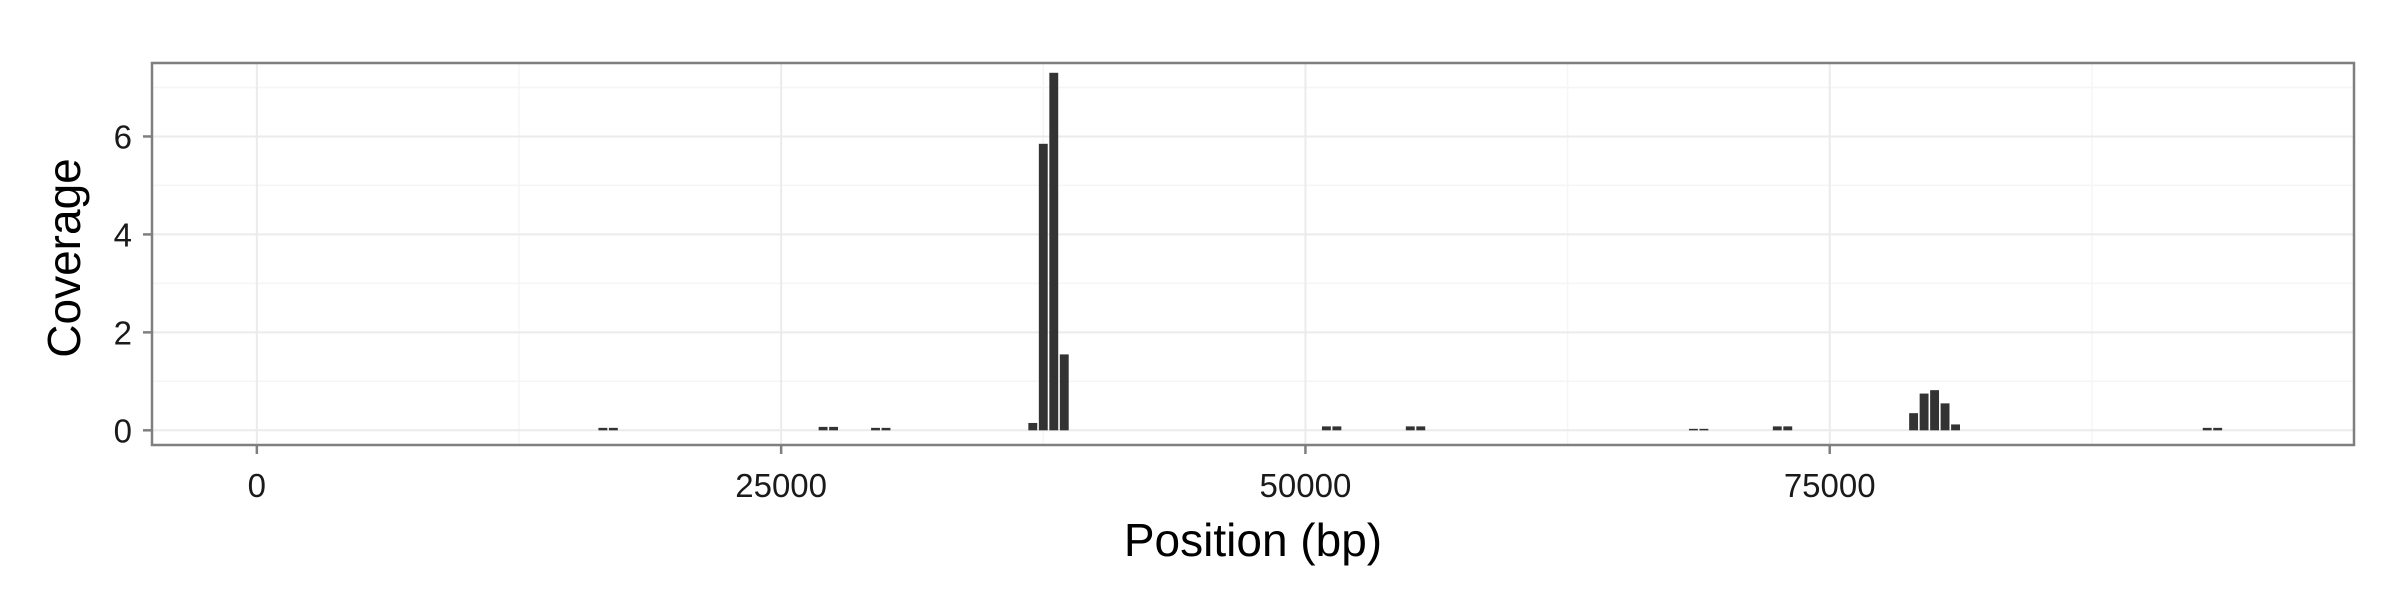 Image resolution: width=2400 pixels, height=600 pixels. I want to click on y-tick-label: 0, so click(123, 430).